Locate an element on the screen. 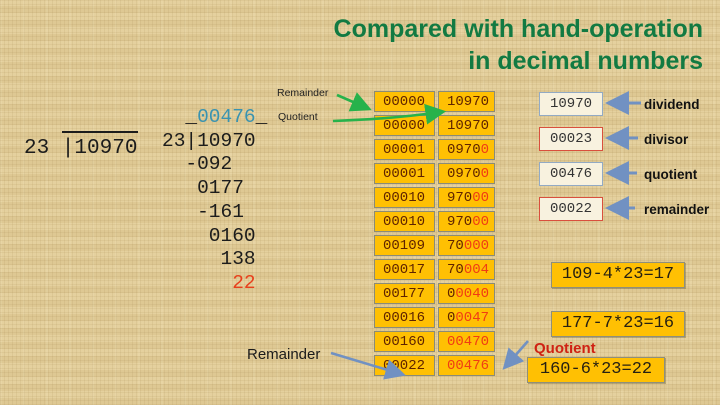 The height and width of the screenshot is (405, 720). equation-box-2: 177-7*23=16 is located at coordinates (618, 324).